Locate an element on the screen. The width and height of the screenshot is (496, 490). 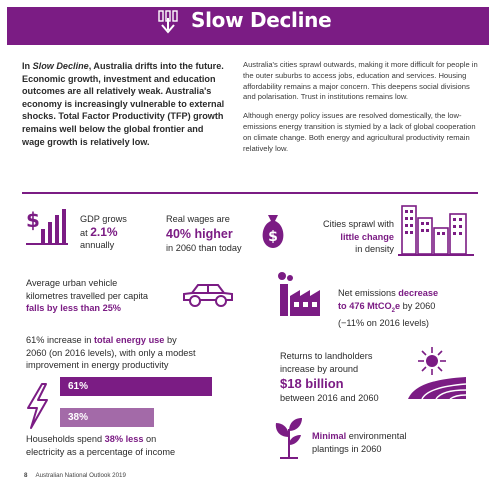
money-bag-icon: $ is located at coordinates (273, 231).